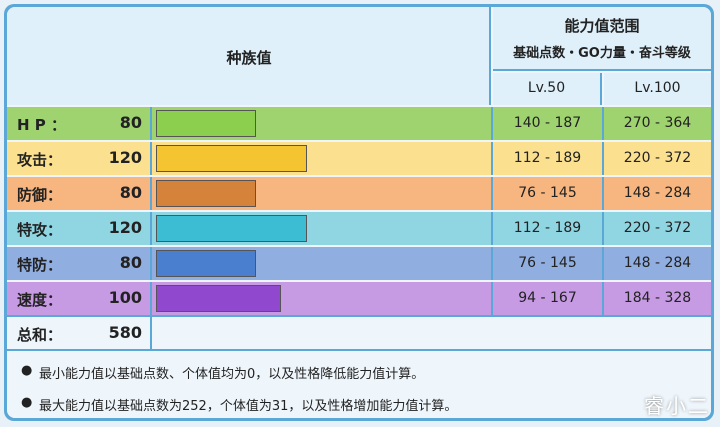 This screenshot has width=720, height=427. Describe the element at coordinates (602, 53) in the screenshot. I see `range-subtitle: 基础点数・GO力量・奋斗等级` at that location.